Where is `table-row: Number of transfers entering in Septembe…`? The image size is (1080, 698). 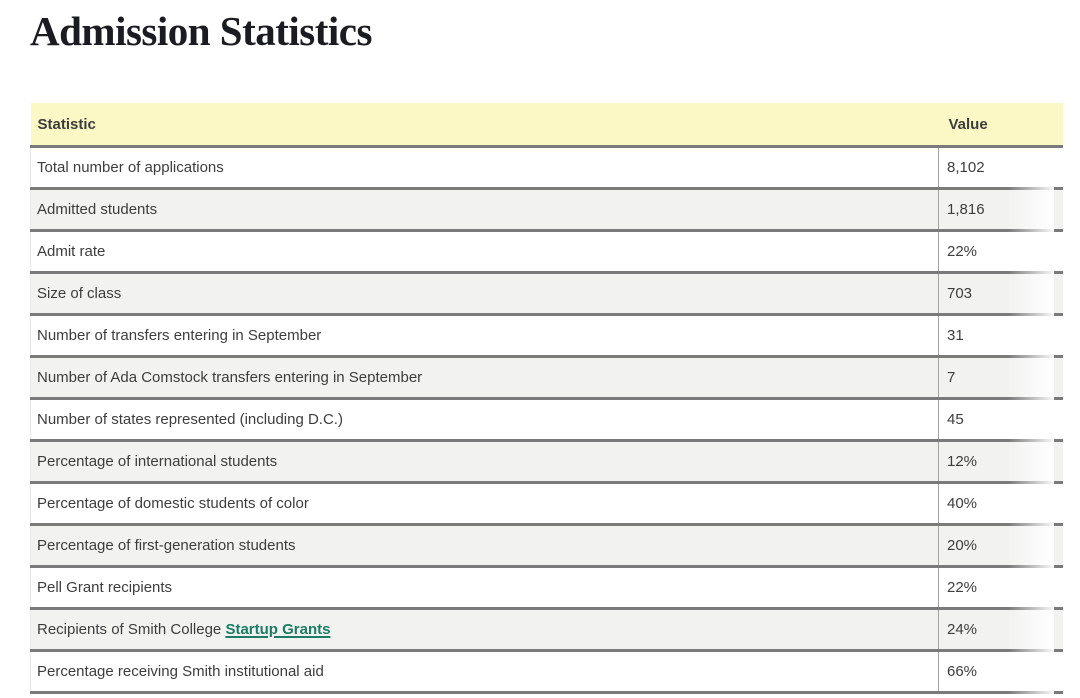 table-row: Number of transfers entering in Septembe… is located at coordinates (546, 336).